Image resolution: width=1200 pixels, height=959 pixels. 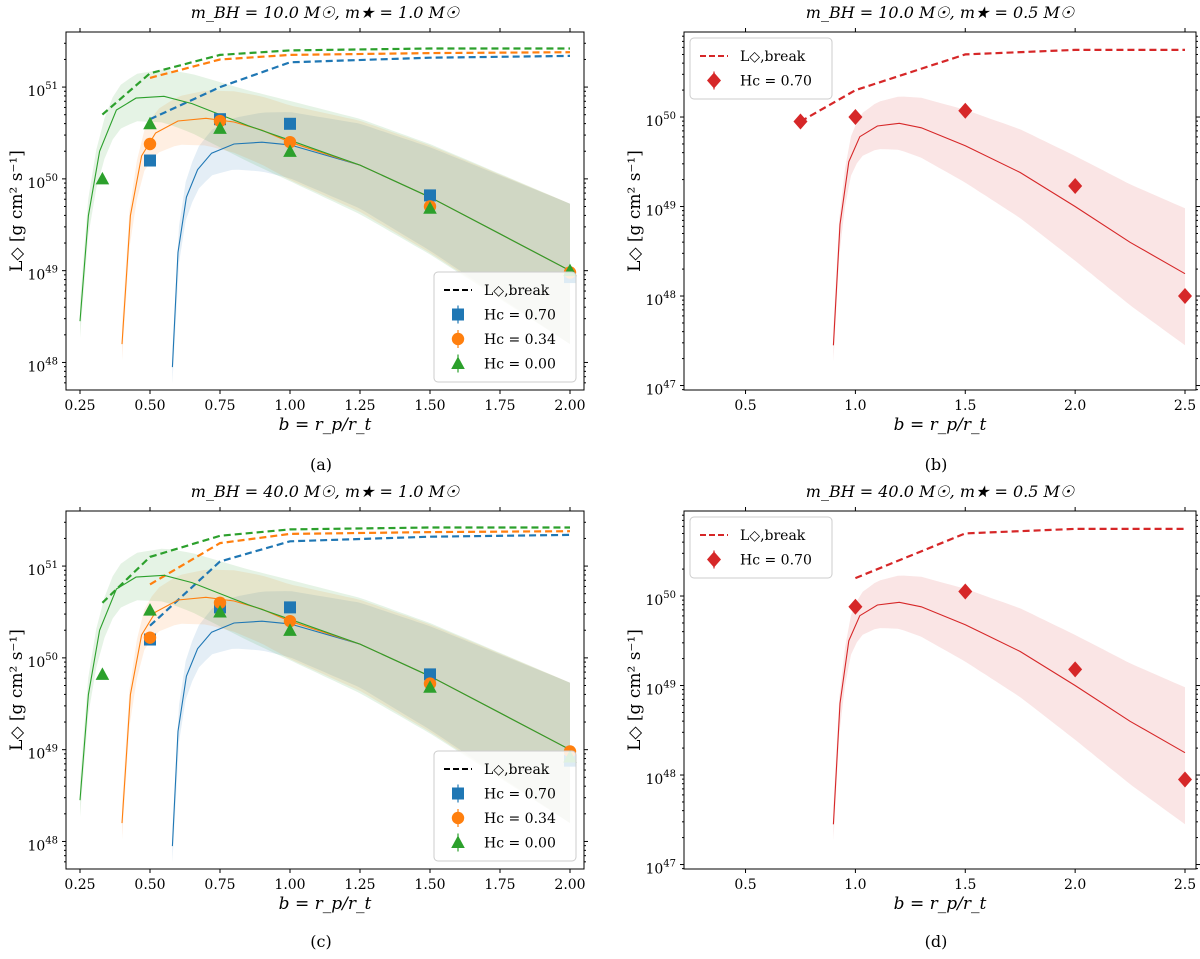 I want to click on x-tick-label: 1.0, so click(x=855, y=406).